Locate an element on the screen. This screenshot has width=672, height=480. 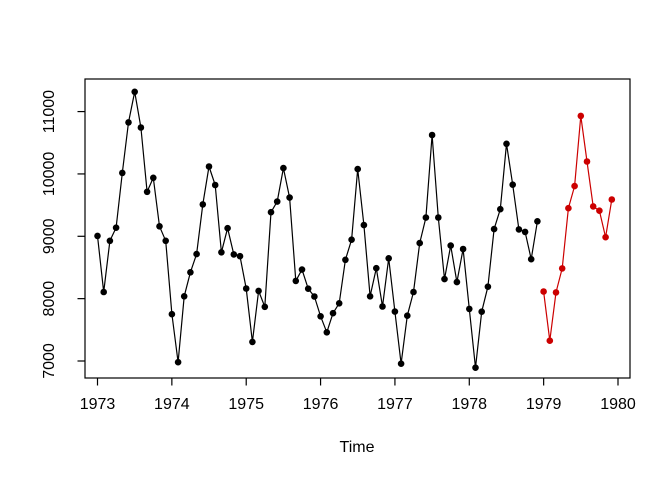
x-axis-tick-label: 1979 is located at coordinates (544, 404).